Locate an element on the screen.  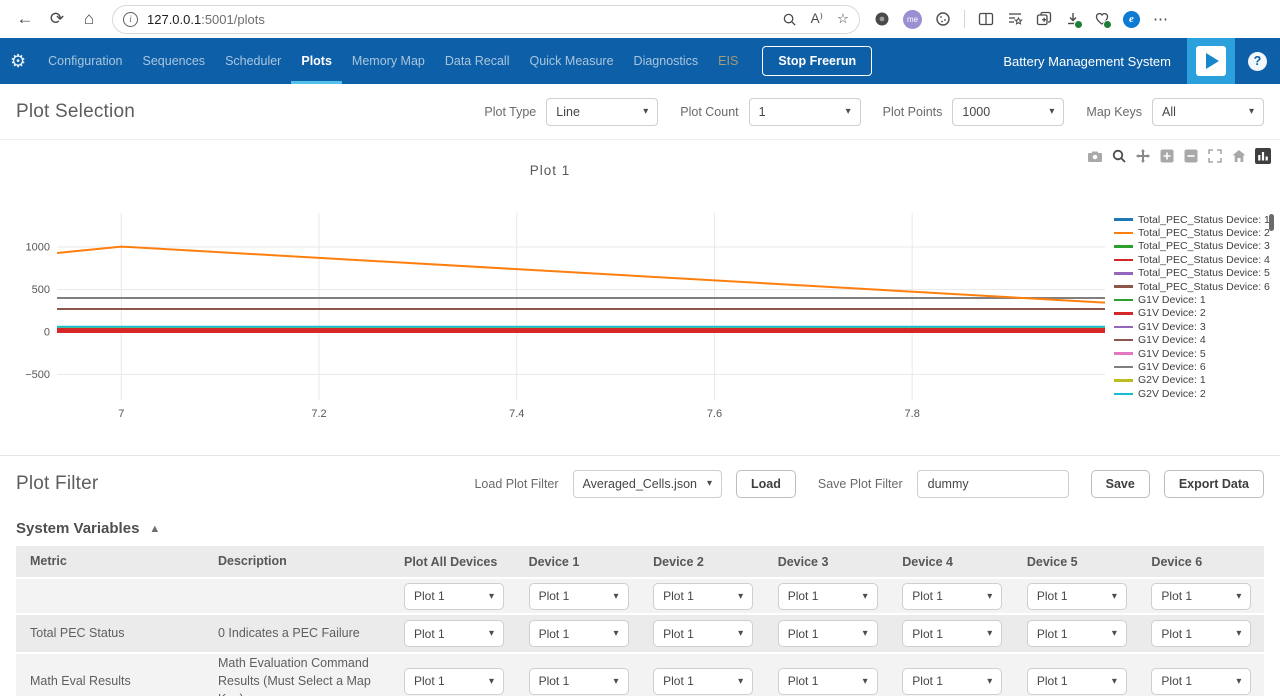
pan-icon is located at coordinates (1142, 155).